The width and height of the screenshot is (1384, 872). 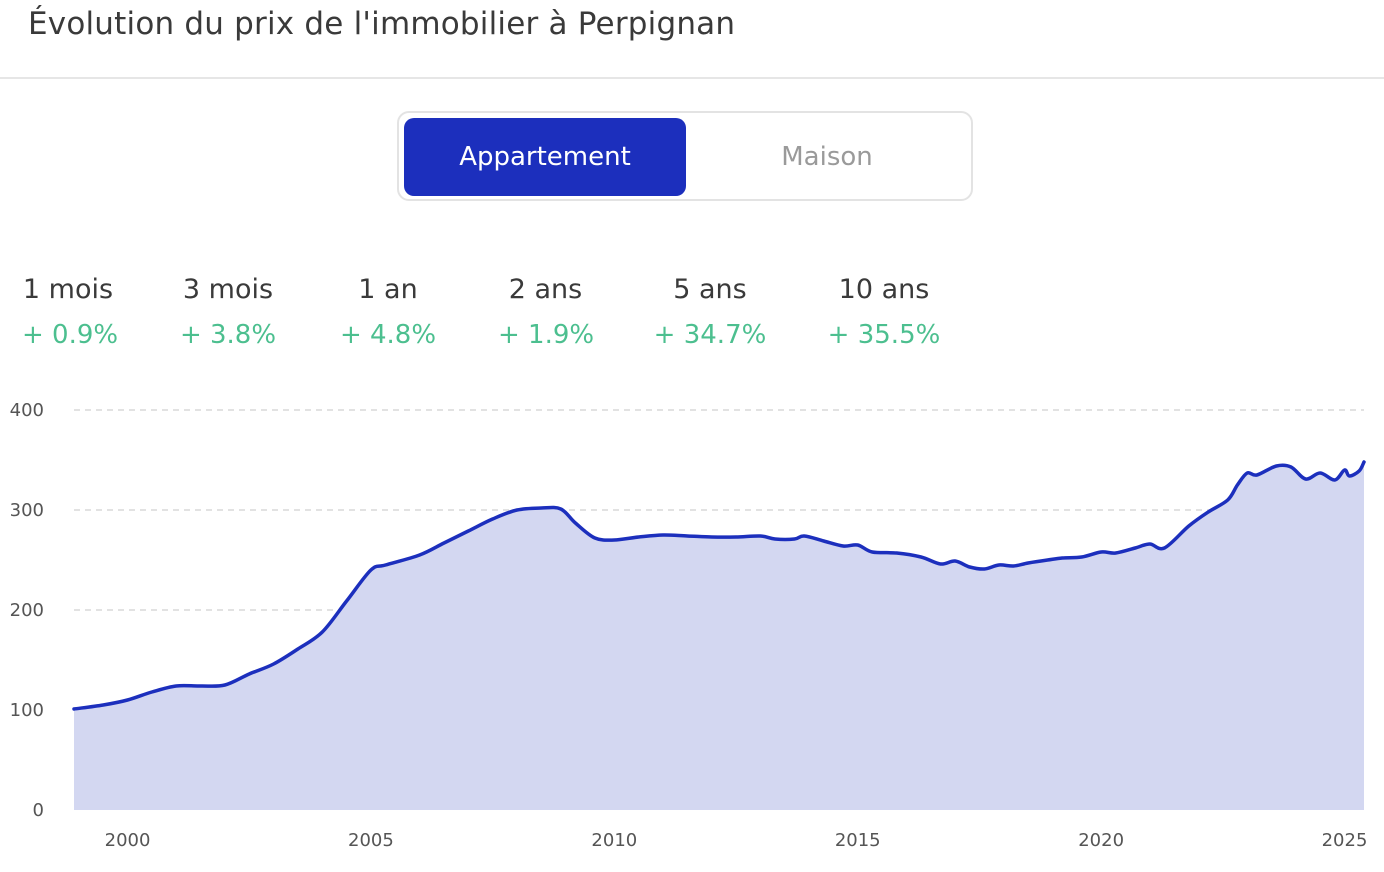 I want to click on x-tick-label: 2005, so click(x=371, y=840).